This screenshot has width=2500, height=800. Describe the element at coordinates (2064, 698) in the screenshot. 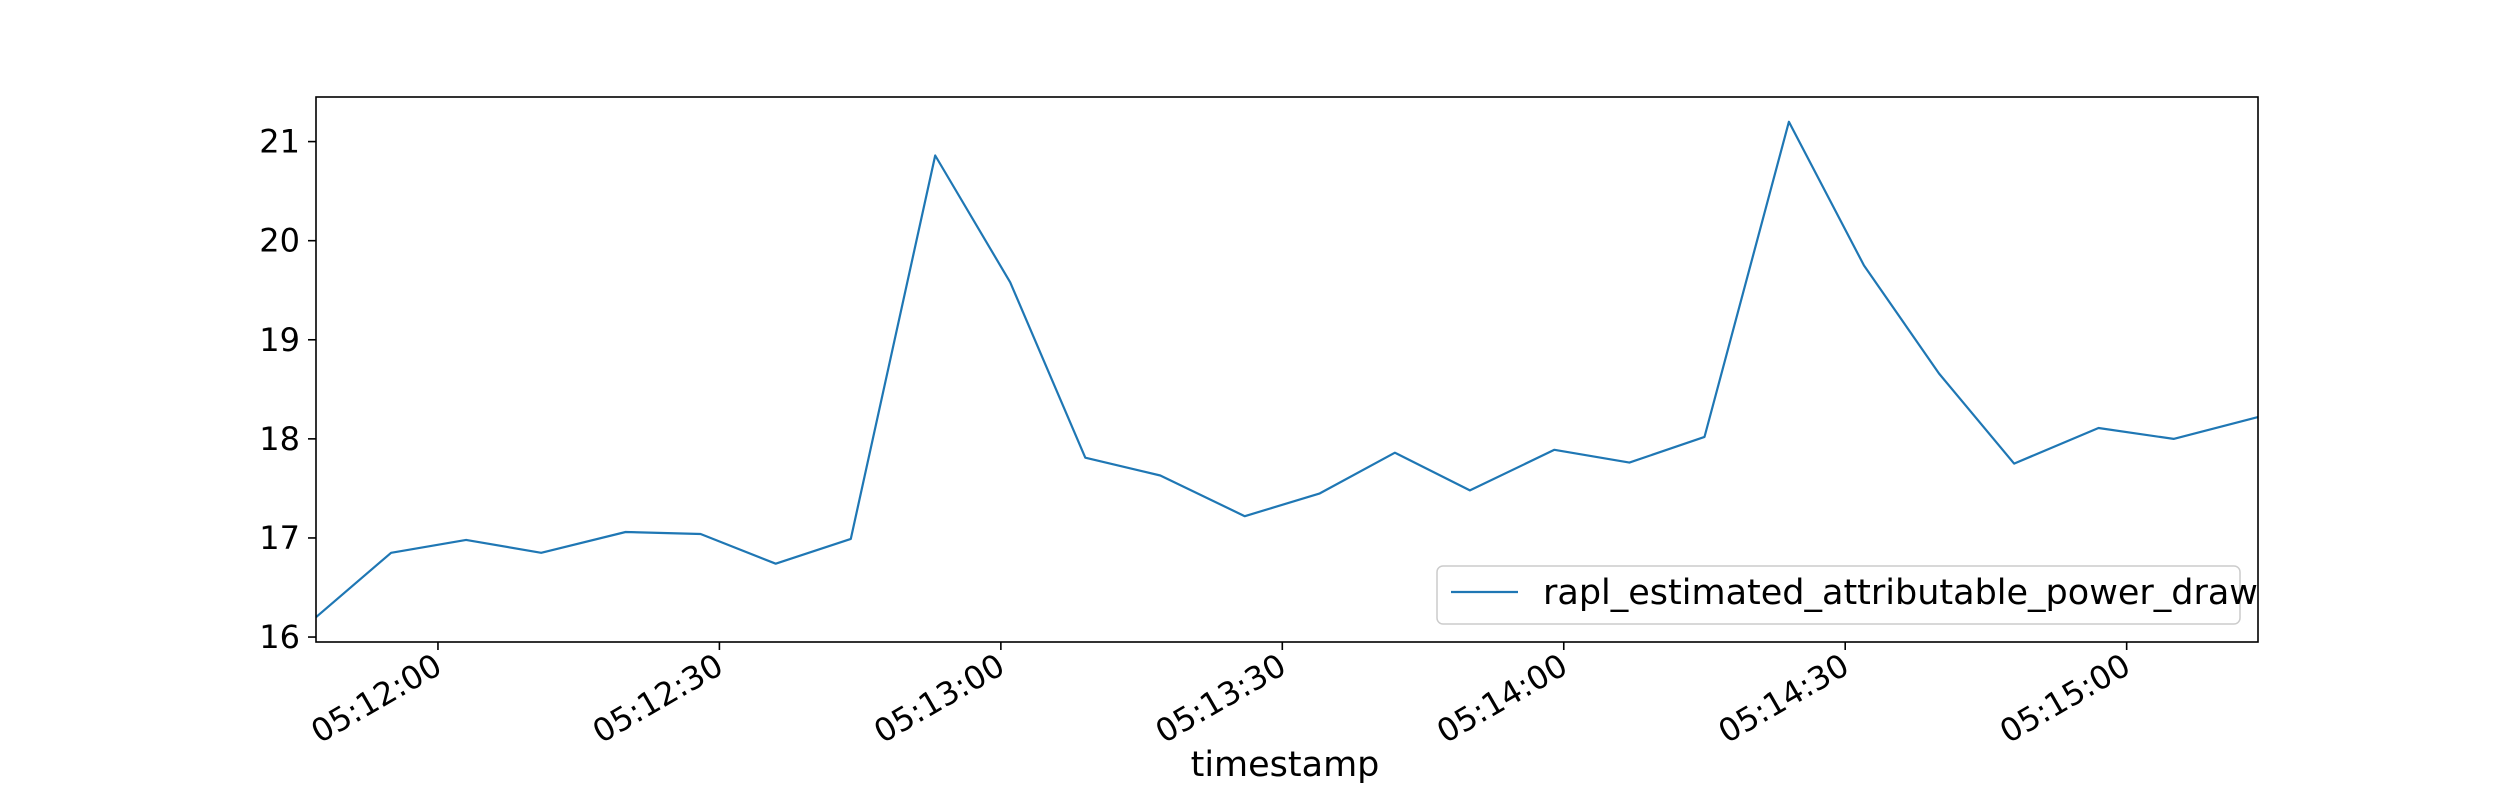

I see `x-tick-label: 05:15:00` at that location.